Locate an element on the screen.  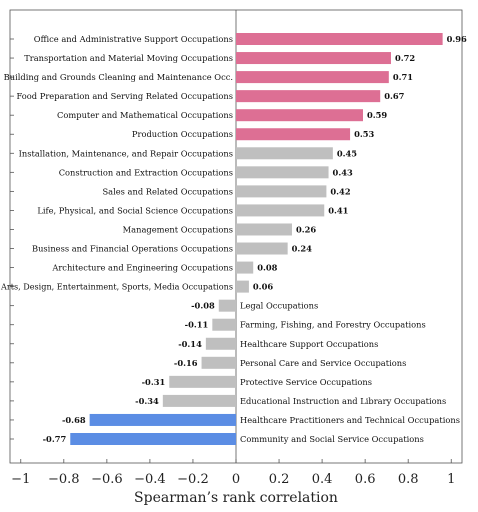
x-tick-label: −0.8 is located at coordinates (64, 479).